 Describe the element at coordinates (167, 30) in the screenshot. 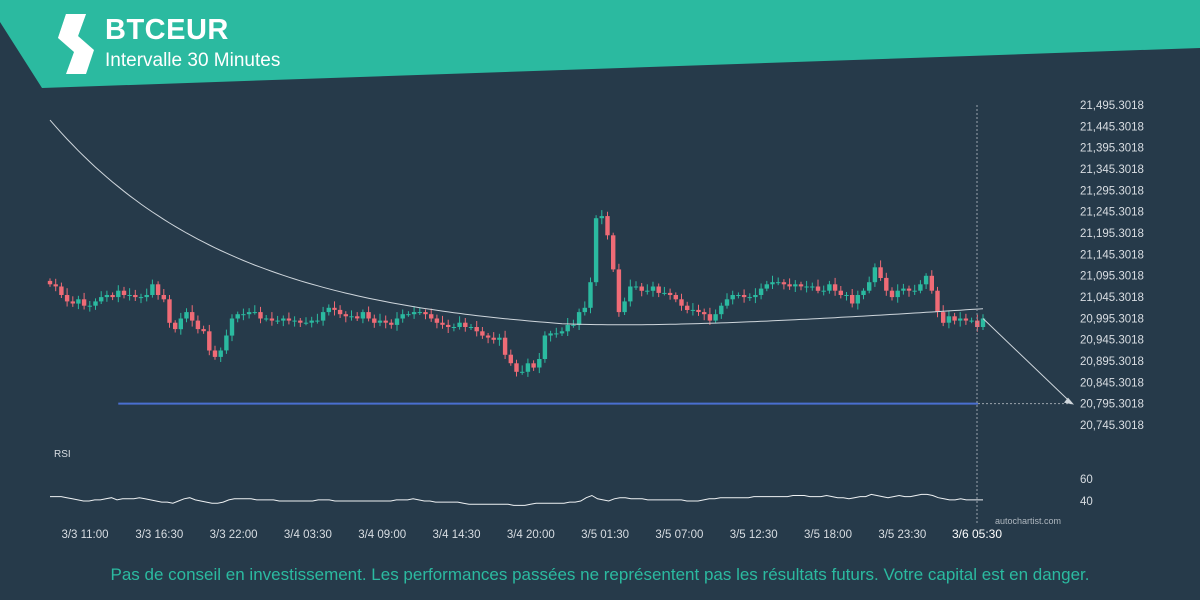

I see `symbol-title: BTCEUR` at that location.